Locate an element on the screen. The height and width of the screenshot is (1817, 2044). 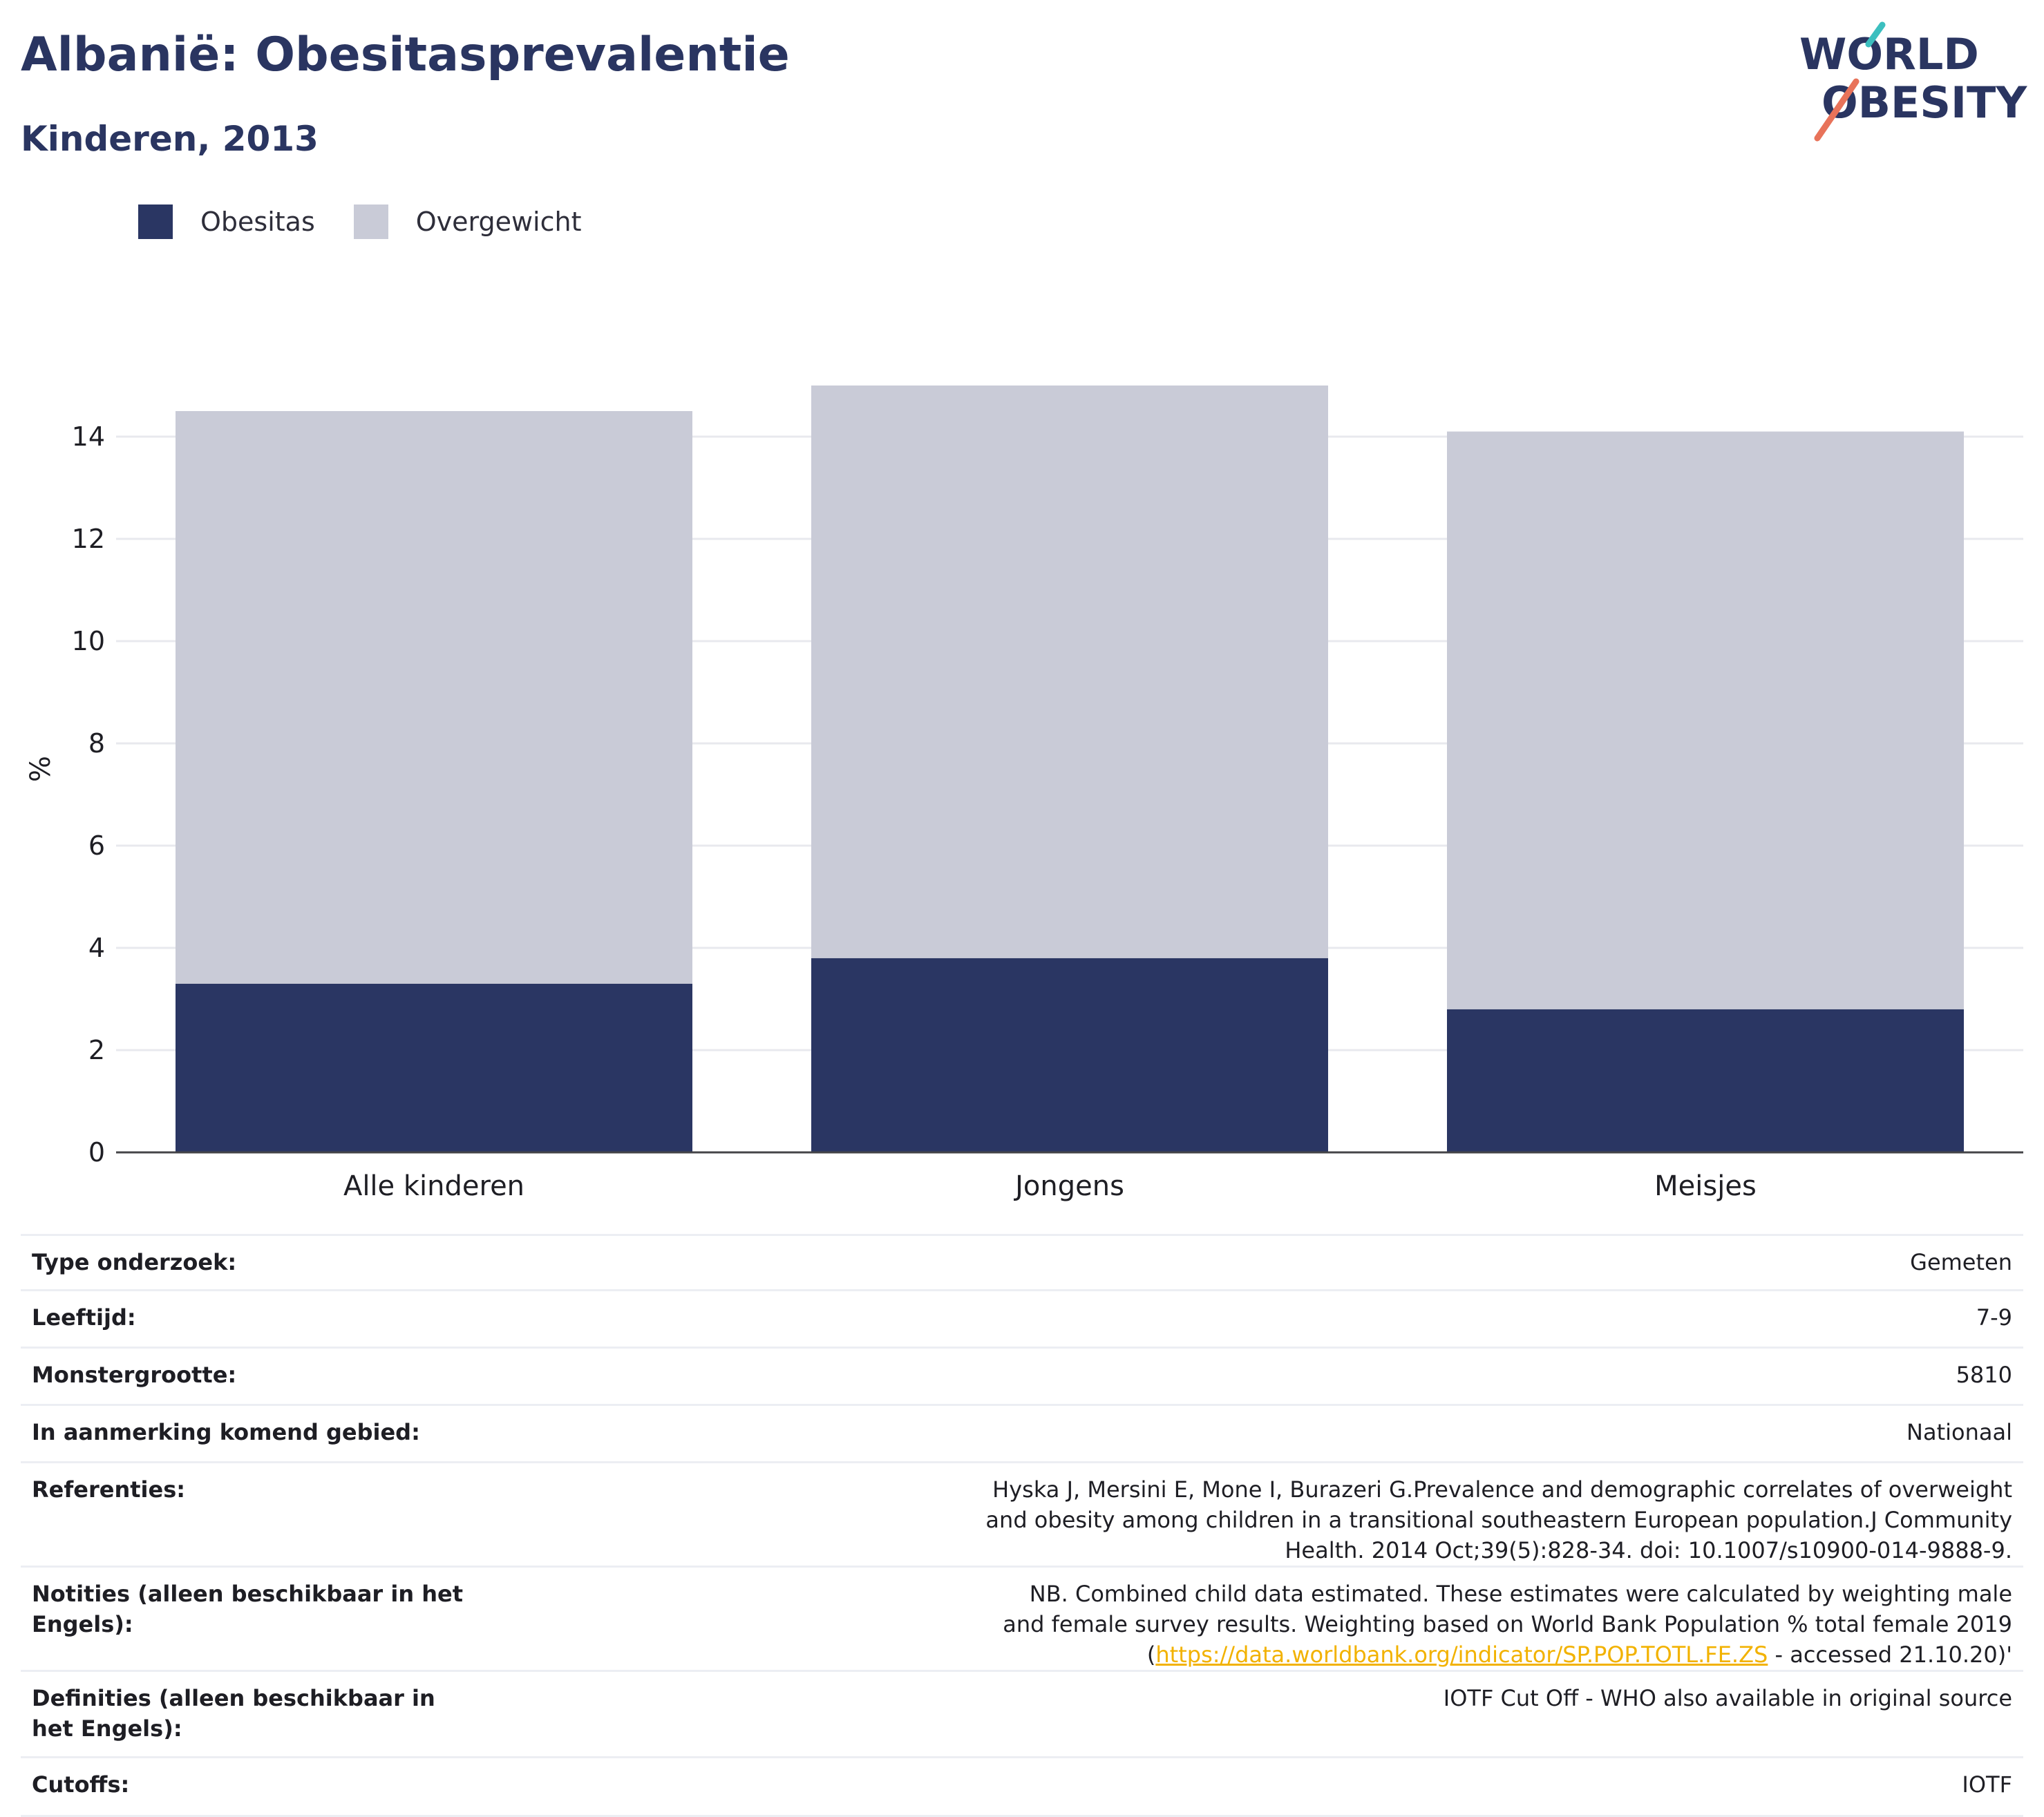
y-tick-label: 12 is located at coordinates (88, 539).